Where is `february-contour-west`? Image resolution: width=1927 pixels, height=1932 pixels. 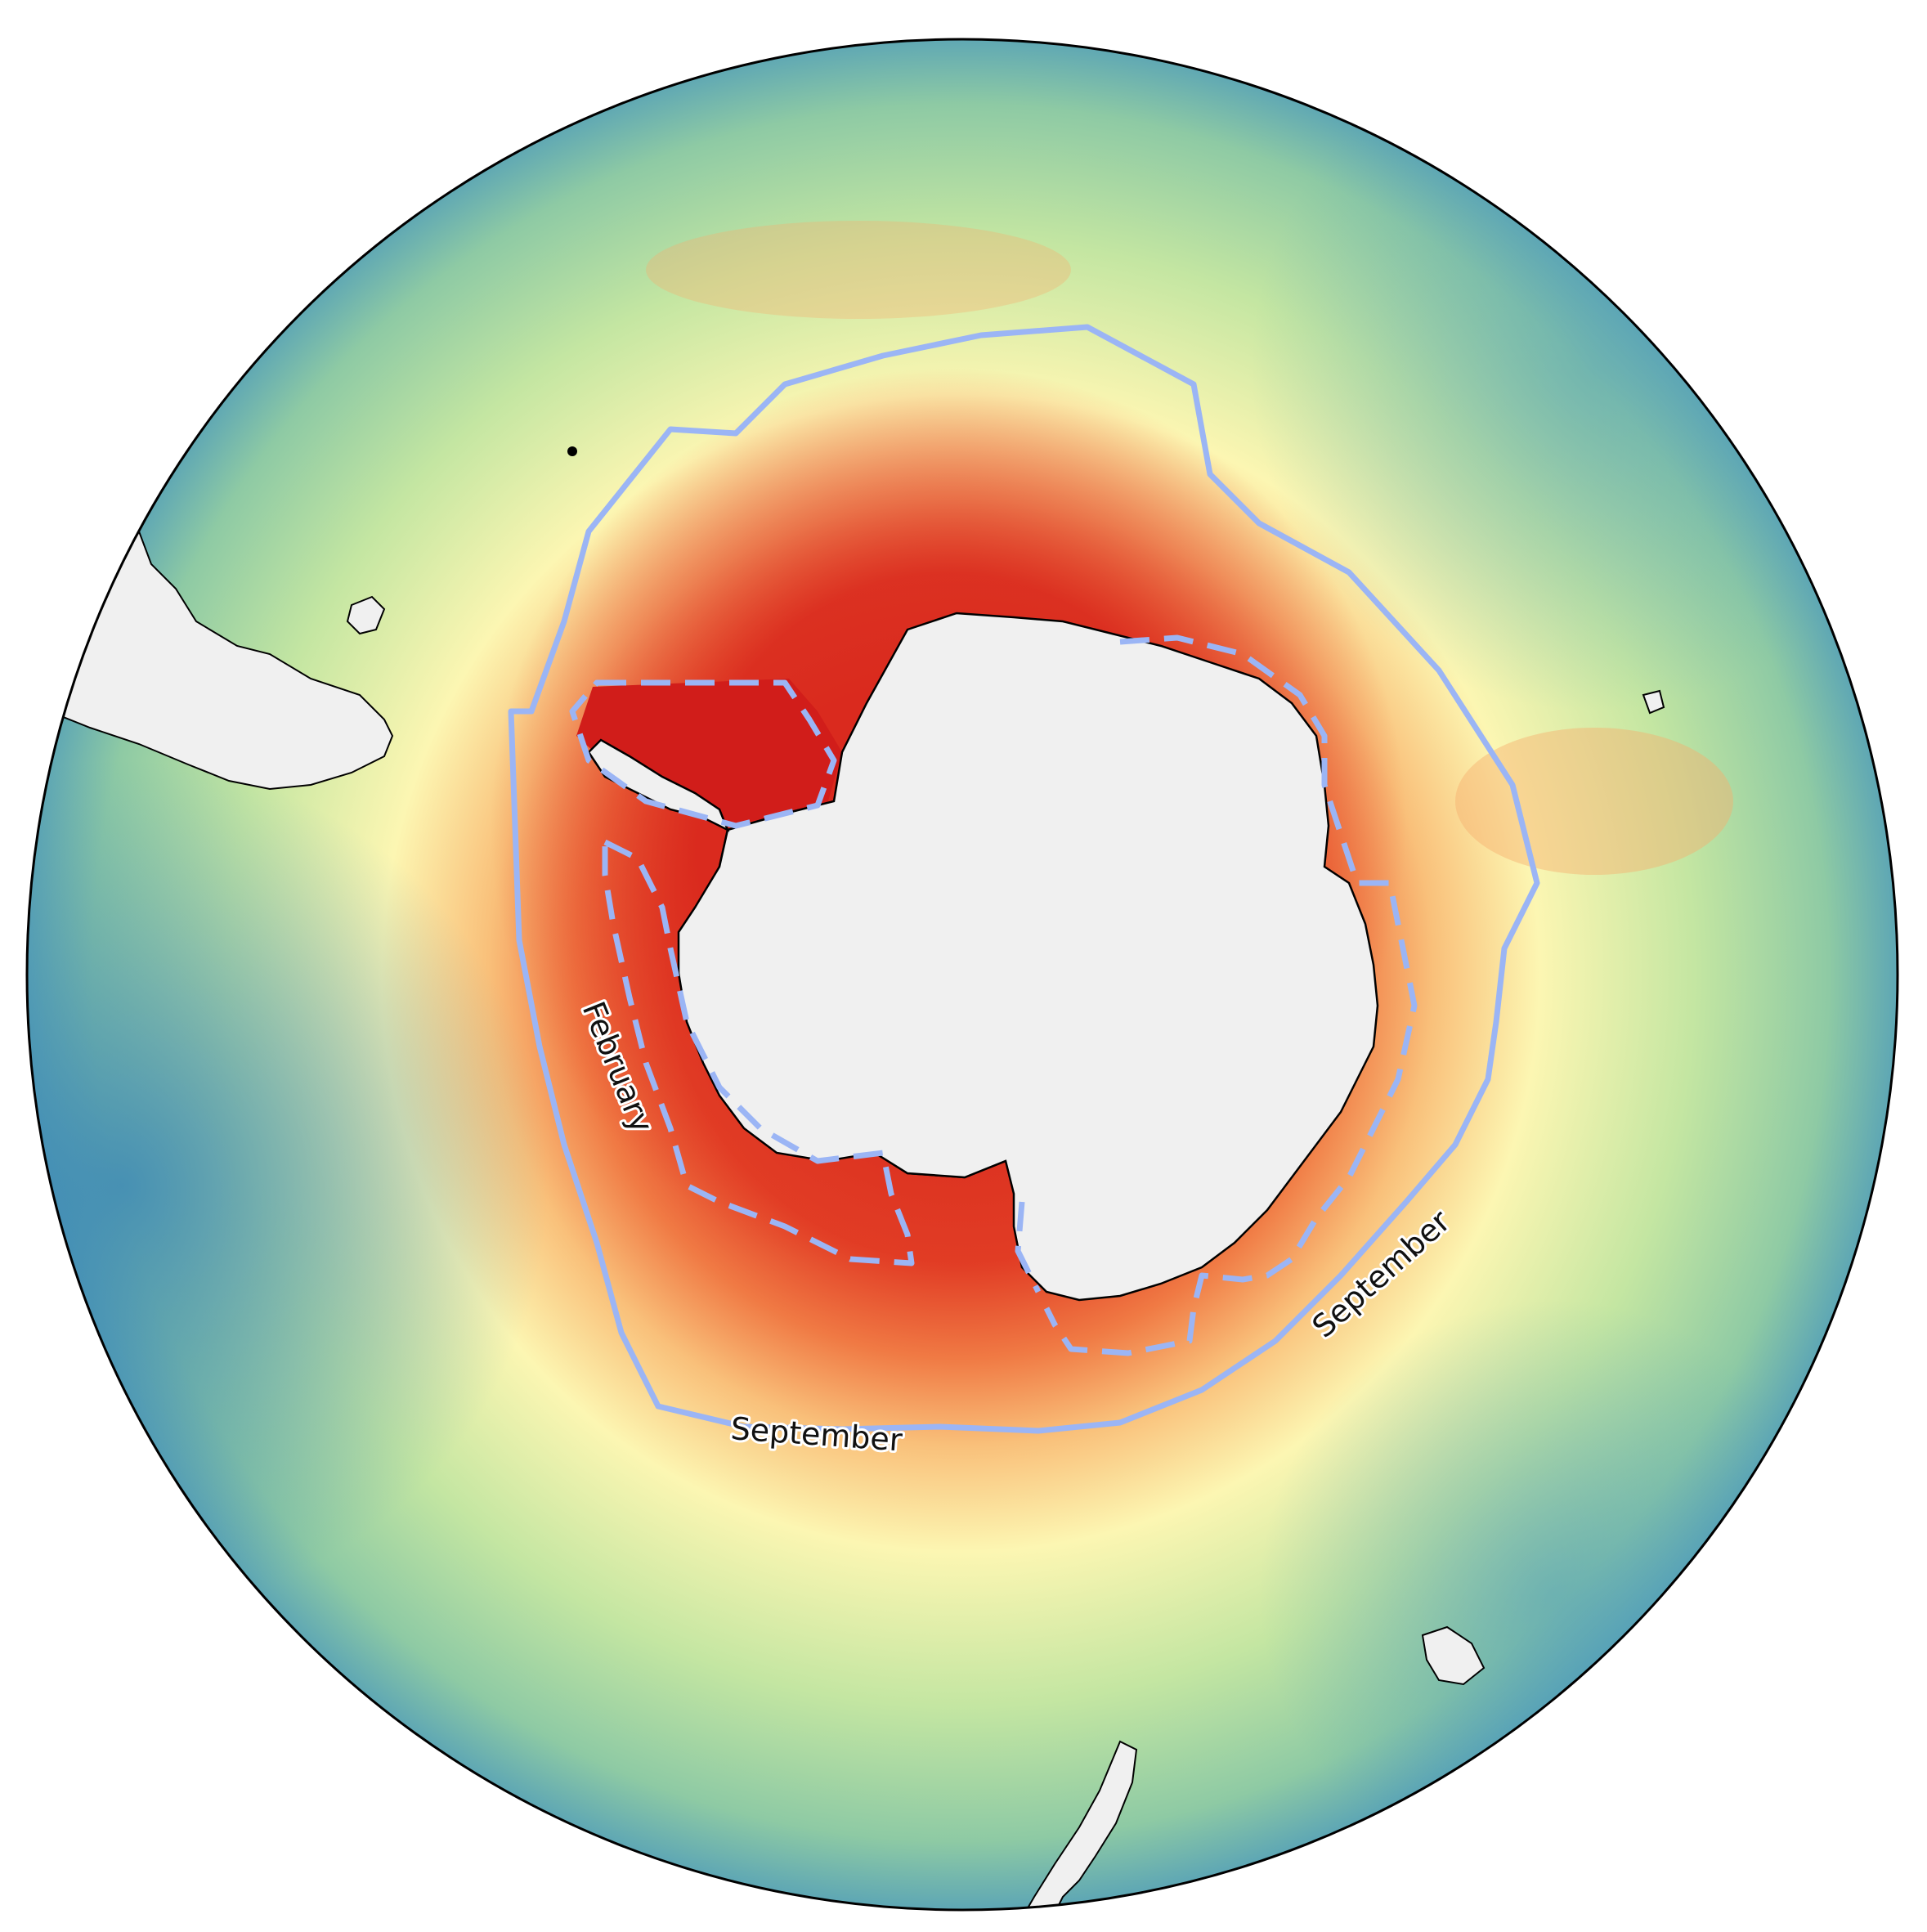
february-contour-west is located at coordinates (742, 972).